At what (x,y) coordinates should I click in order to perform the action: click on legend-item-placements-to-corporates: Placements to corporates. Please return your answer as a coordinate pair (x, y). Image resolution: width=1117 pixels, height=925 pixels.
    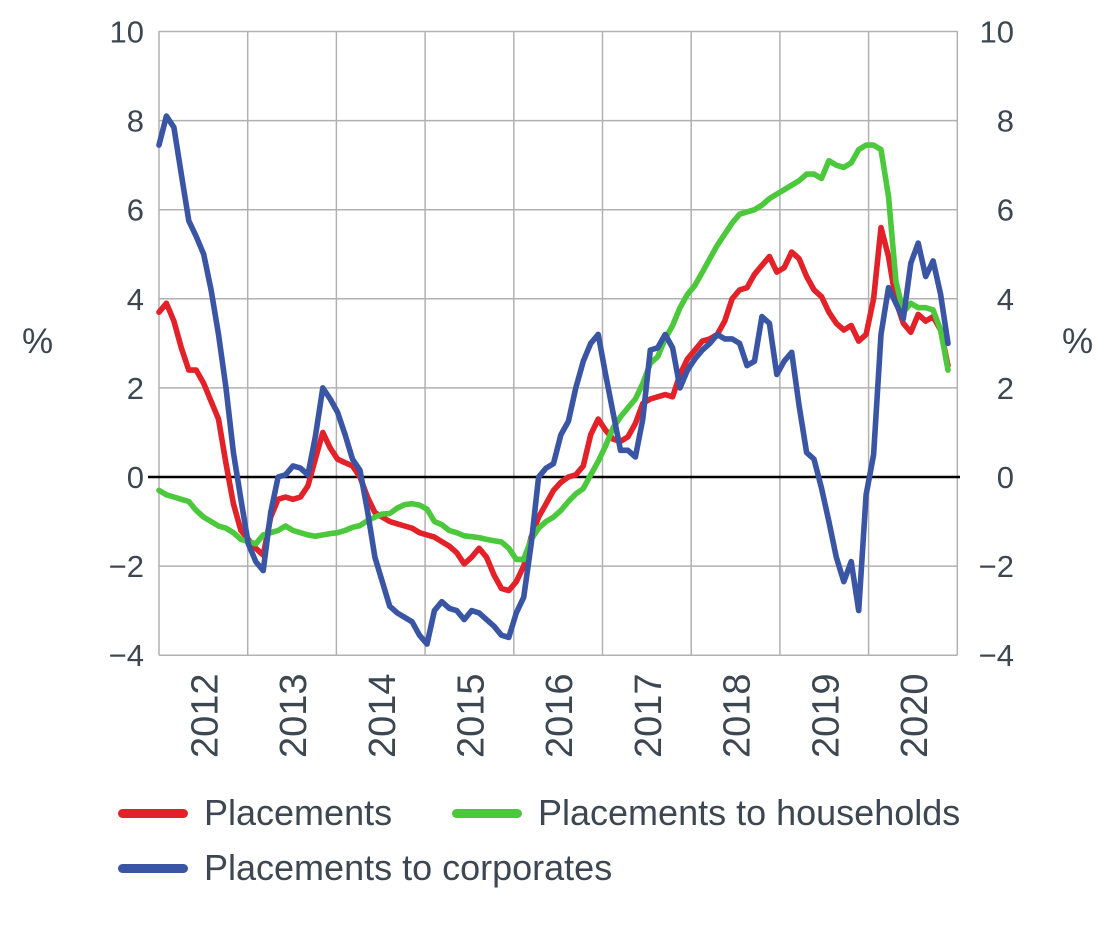
    Looking at the image, I should click on (365, 868).